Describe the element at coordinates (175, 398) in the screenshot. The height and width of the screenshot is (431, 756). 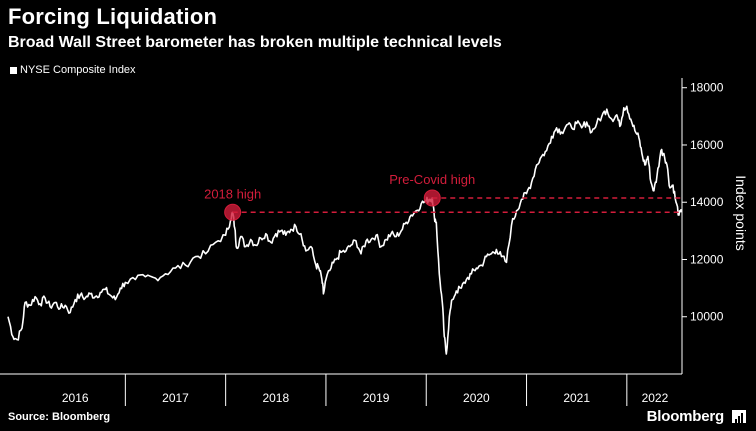
I see `x-tick-label: 2017` at that location.